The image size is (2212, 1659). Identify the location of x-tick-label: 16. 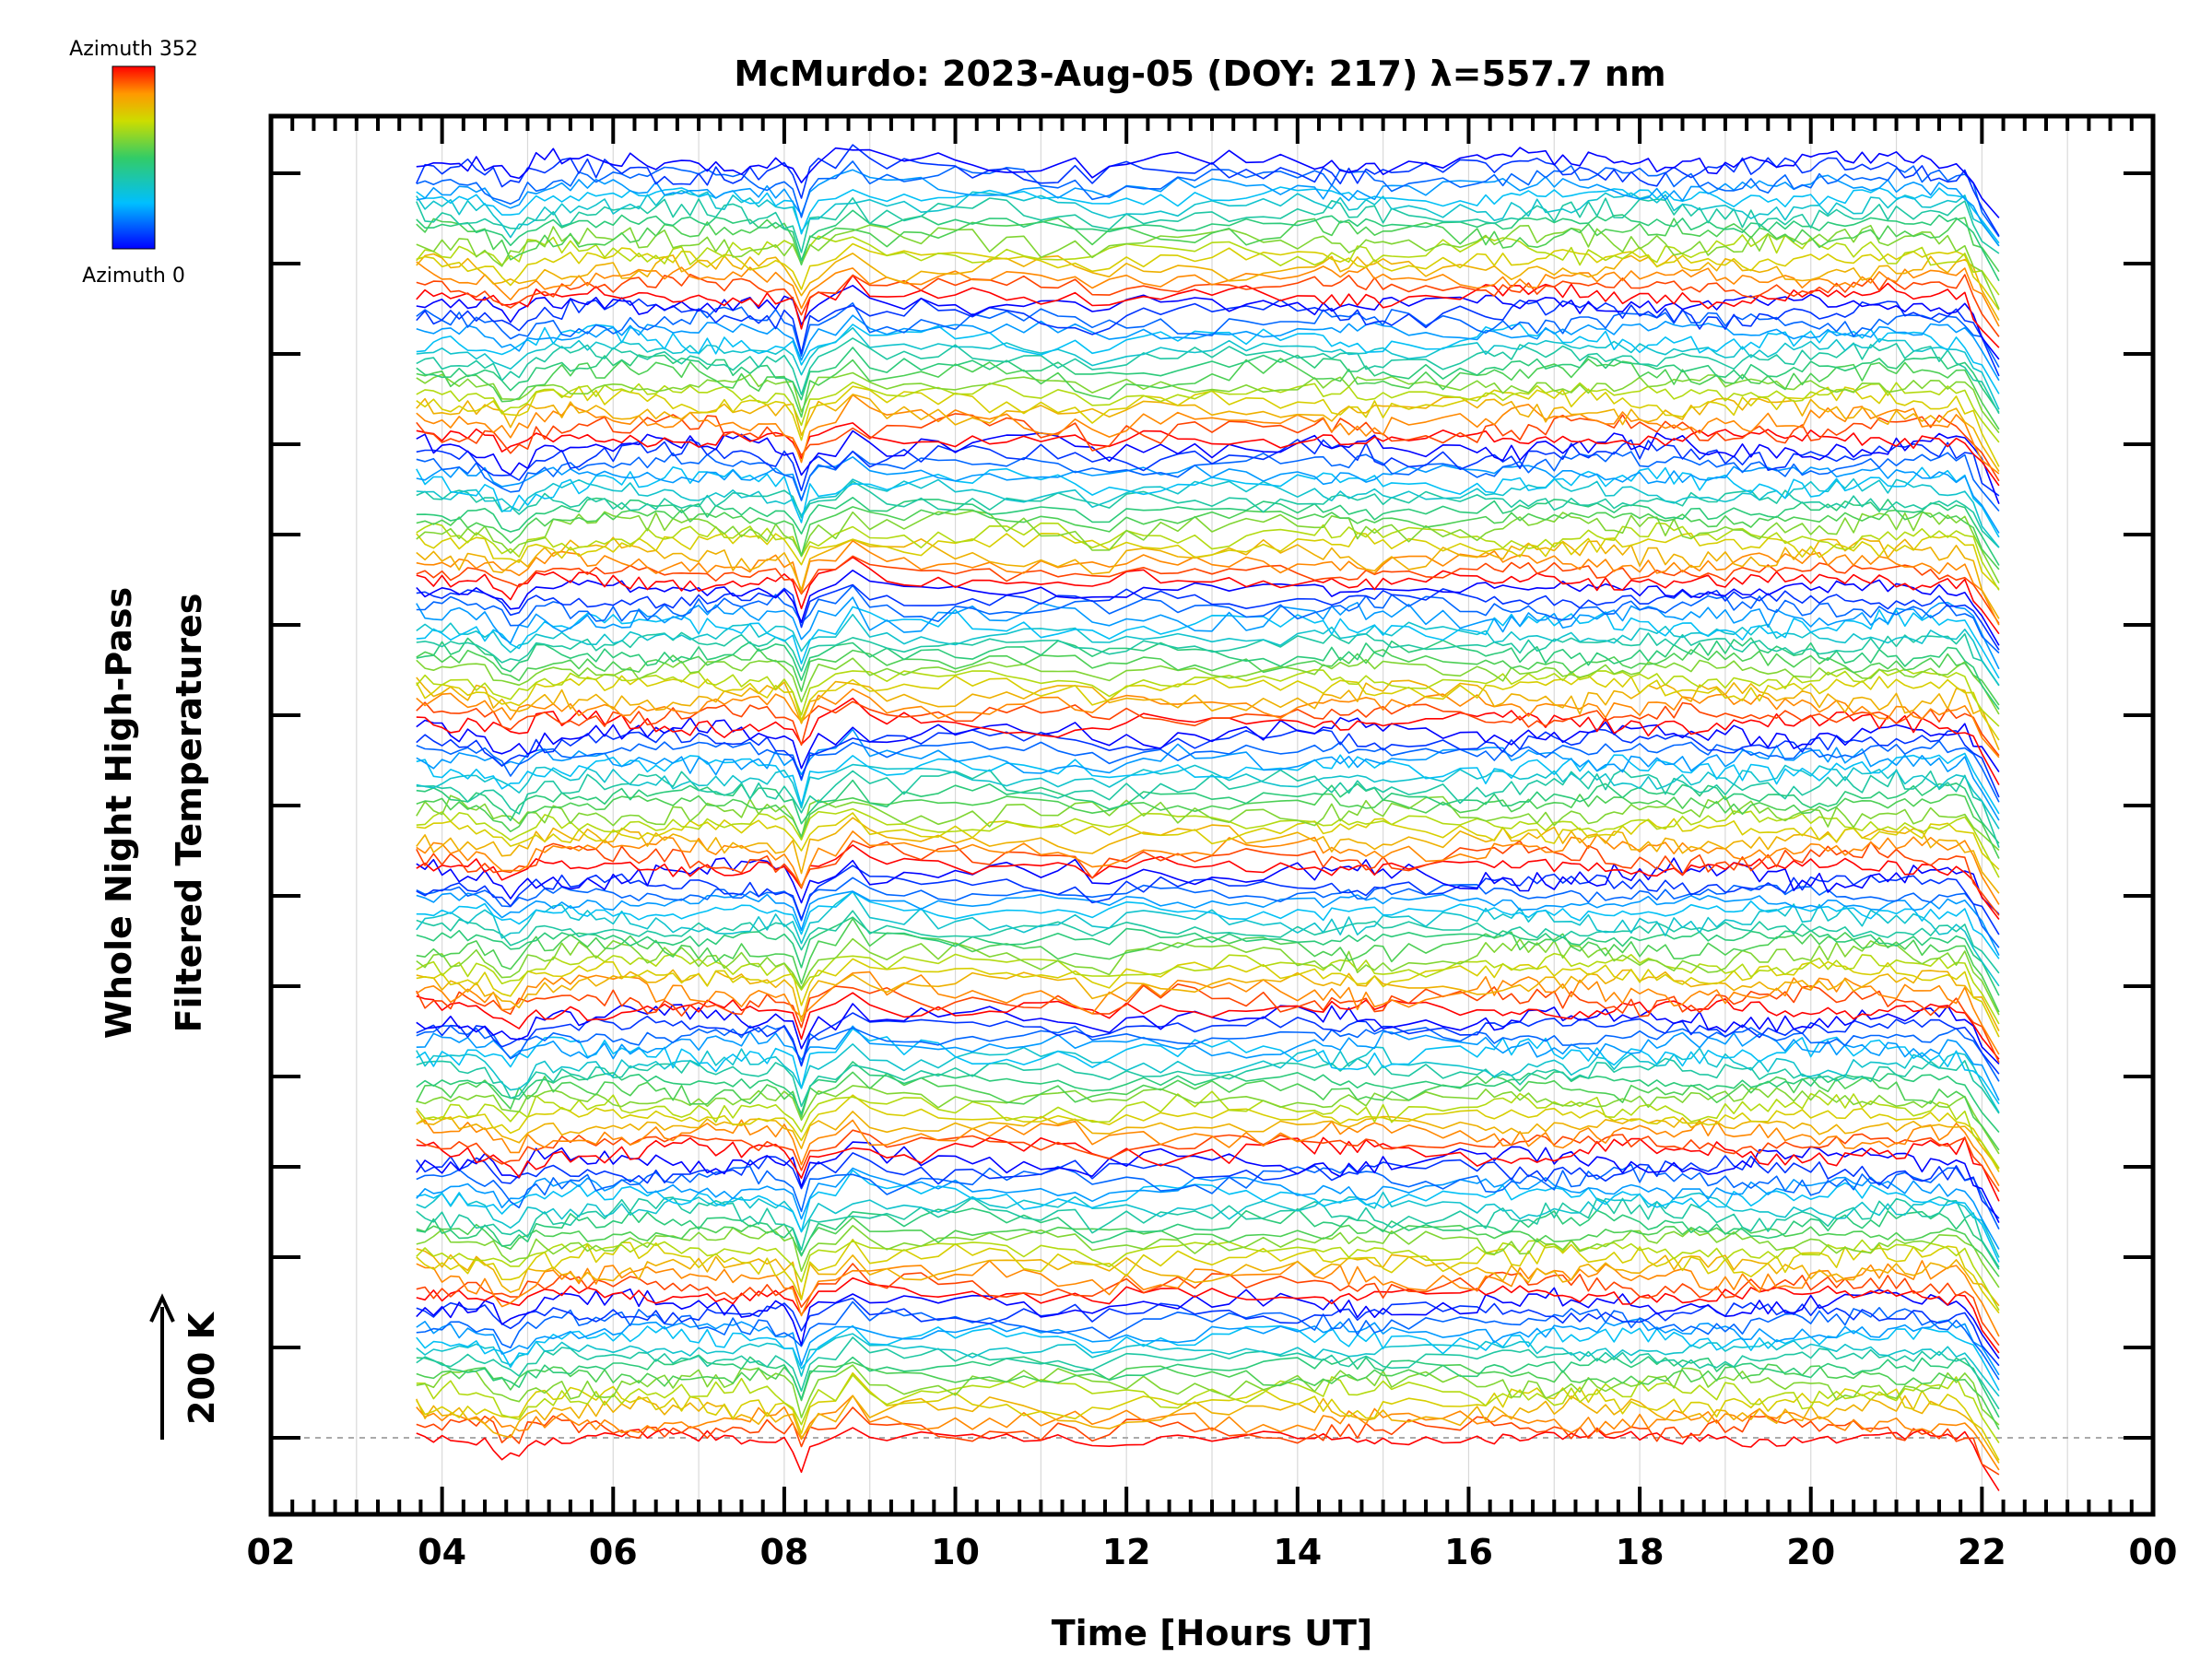
(1468, 1552).